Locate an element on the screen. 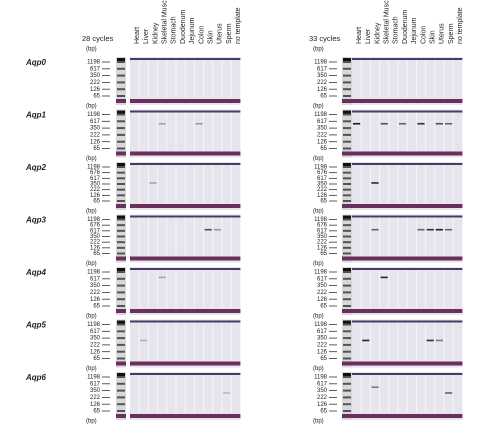  gene-label: Aqp3 is located at coordinates (36, 220).